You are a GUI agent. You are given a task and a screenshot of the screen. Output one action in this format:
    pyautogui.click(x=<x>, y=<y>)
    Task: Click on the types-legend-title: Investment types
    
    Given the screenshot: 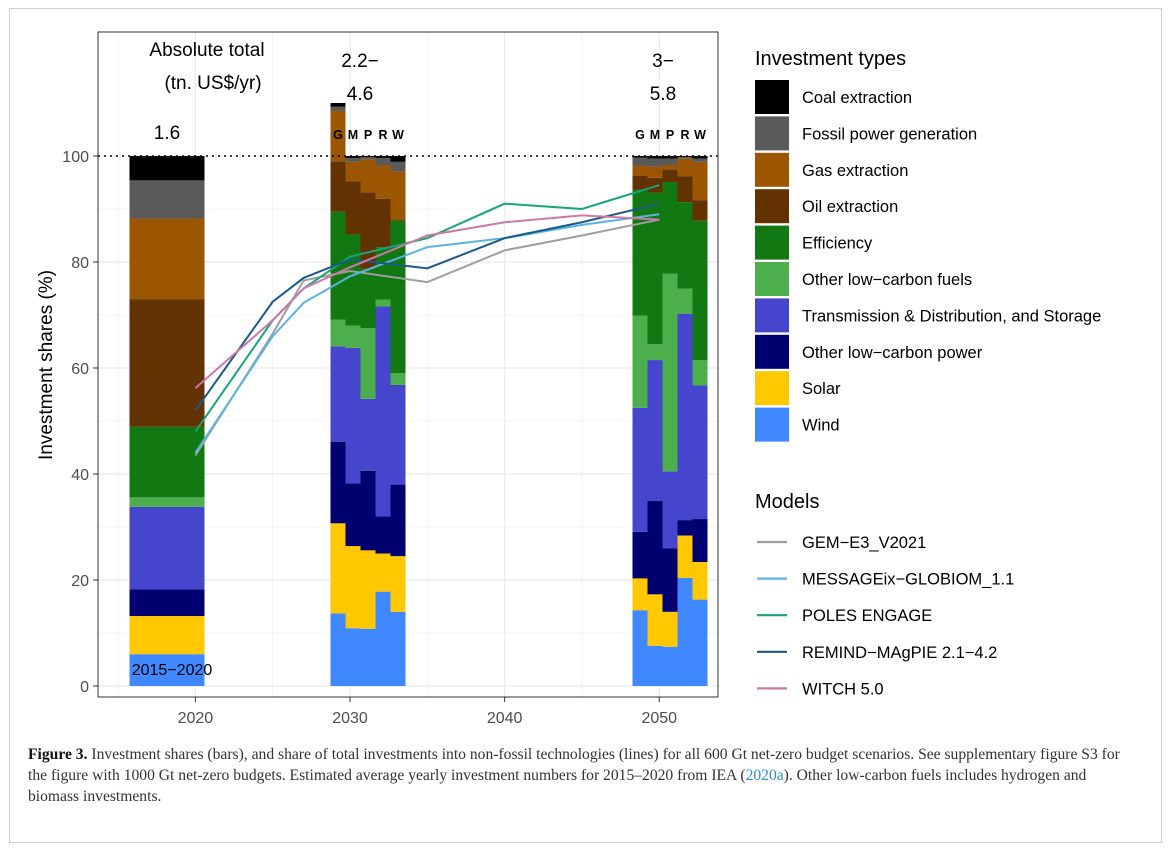 What is the action you would take?
    pyautogui.click(x=830, y=59)
    